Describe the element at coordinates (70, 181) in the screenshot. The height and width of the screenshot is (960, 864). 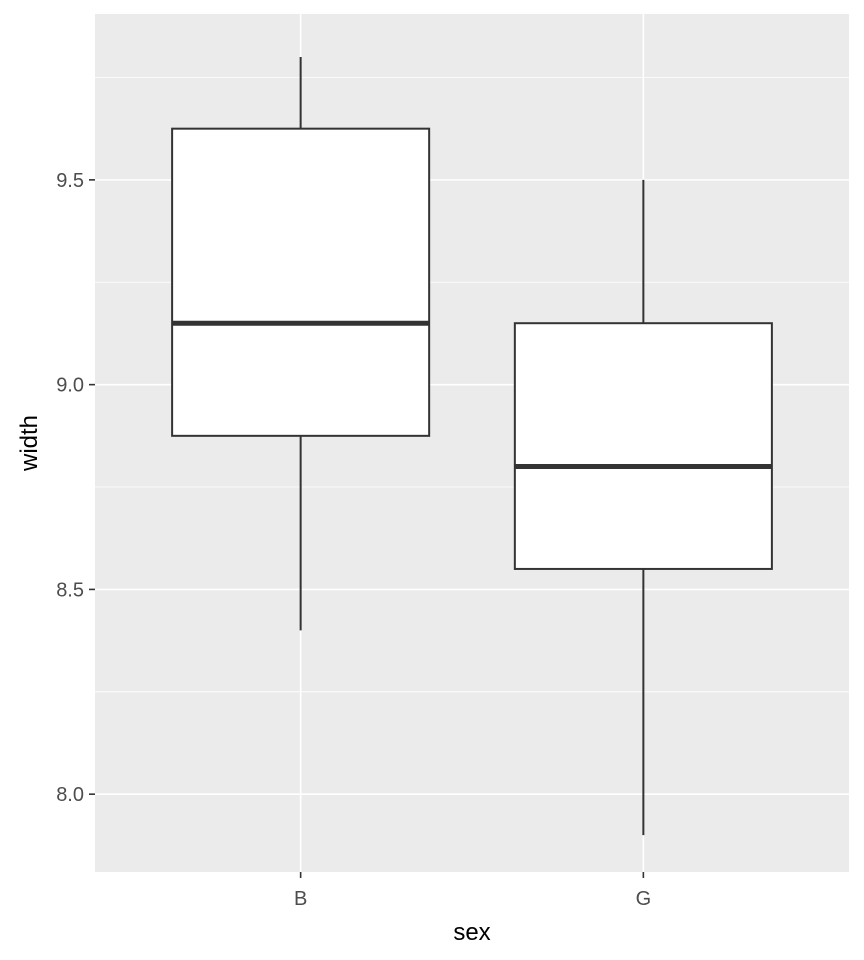
I see `y-tick-label: 9.5` at that location.